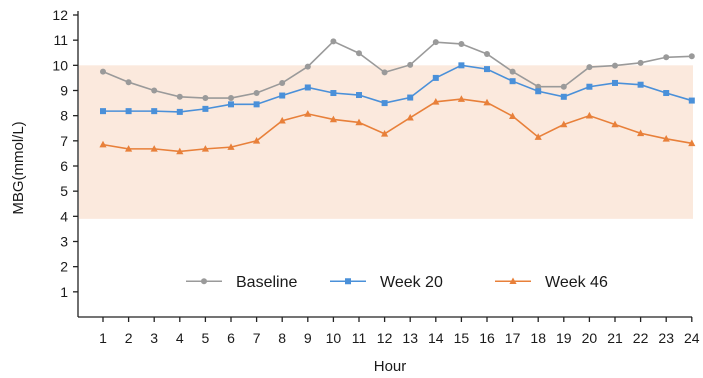 The height and width of the screenshot is (378, 703). Describe the element at coordinates (385, 338) in the screenshot. I see `x-tick-label: 12` at that location.